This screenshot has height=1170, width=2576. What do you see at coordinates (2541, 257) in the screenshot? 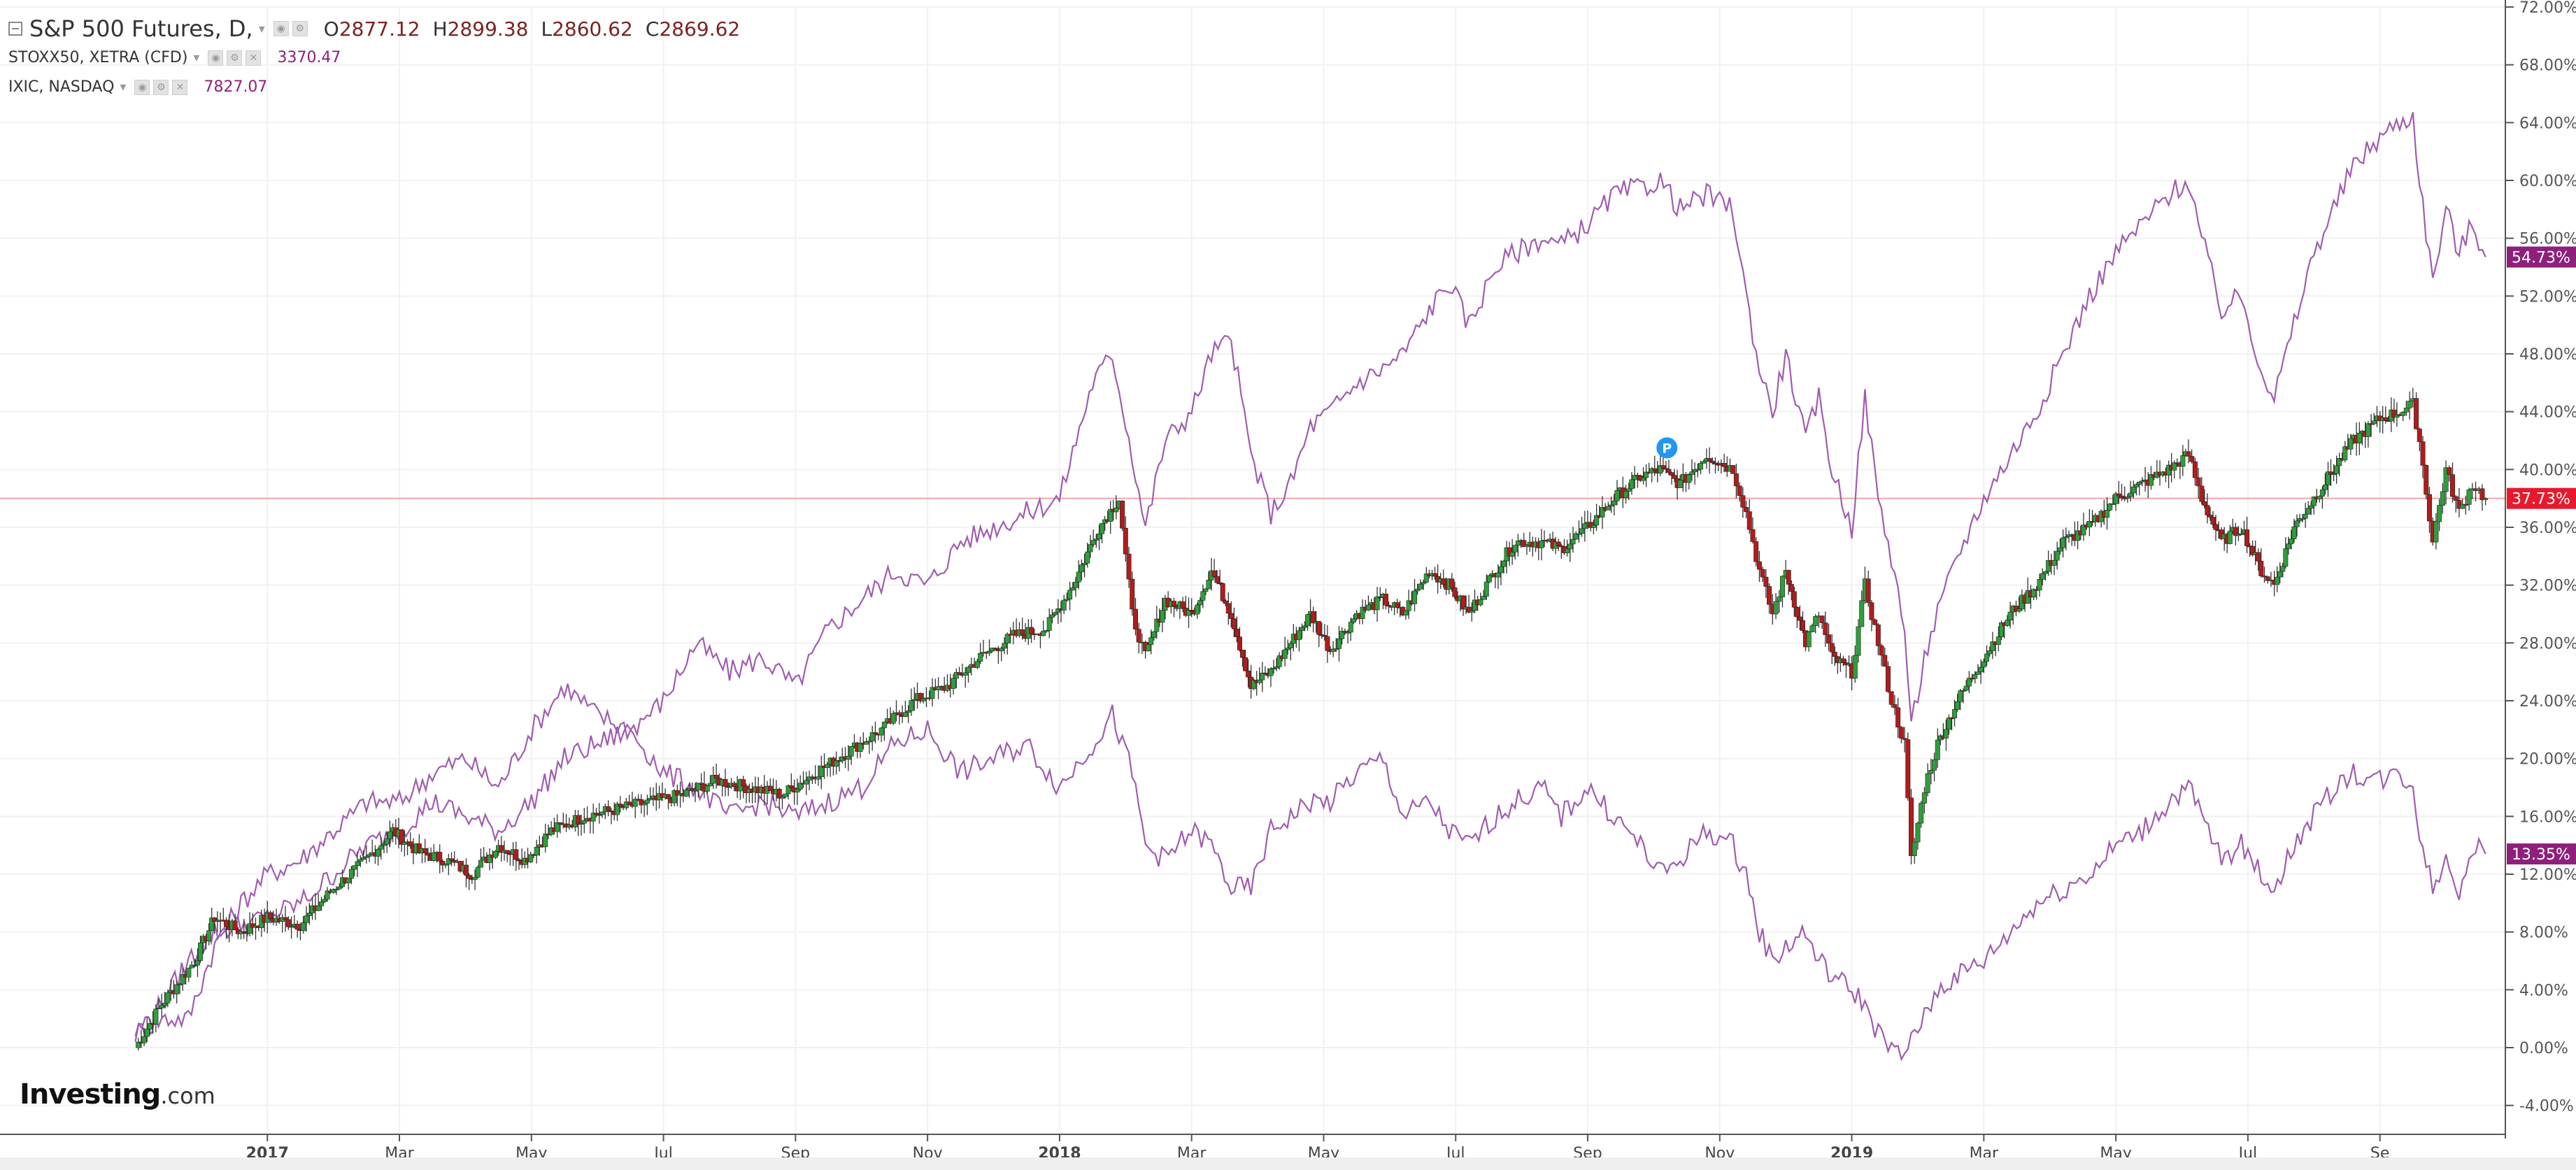
I see `last-value-badge` at bounding box center [2541, 257].